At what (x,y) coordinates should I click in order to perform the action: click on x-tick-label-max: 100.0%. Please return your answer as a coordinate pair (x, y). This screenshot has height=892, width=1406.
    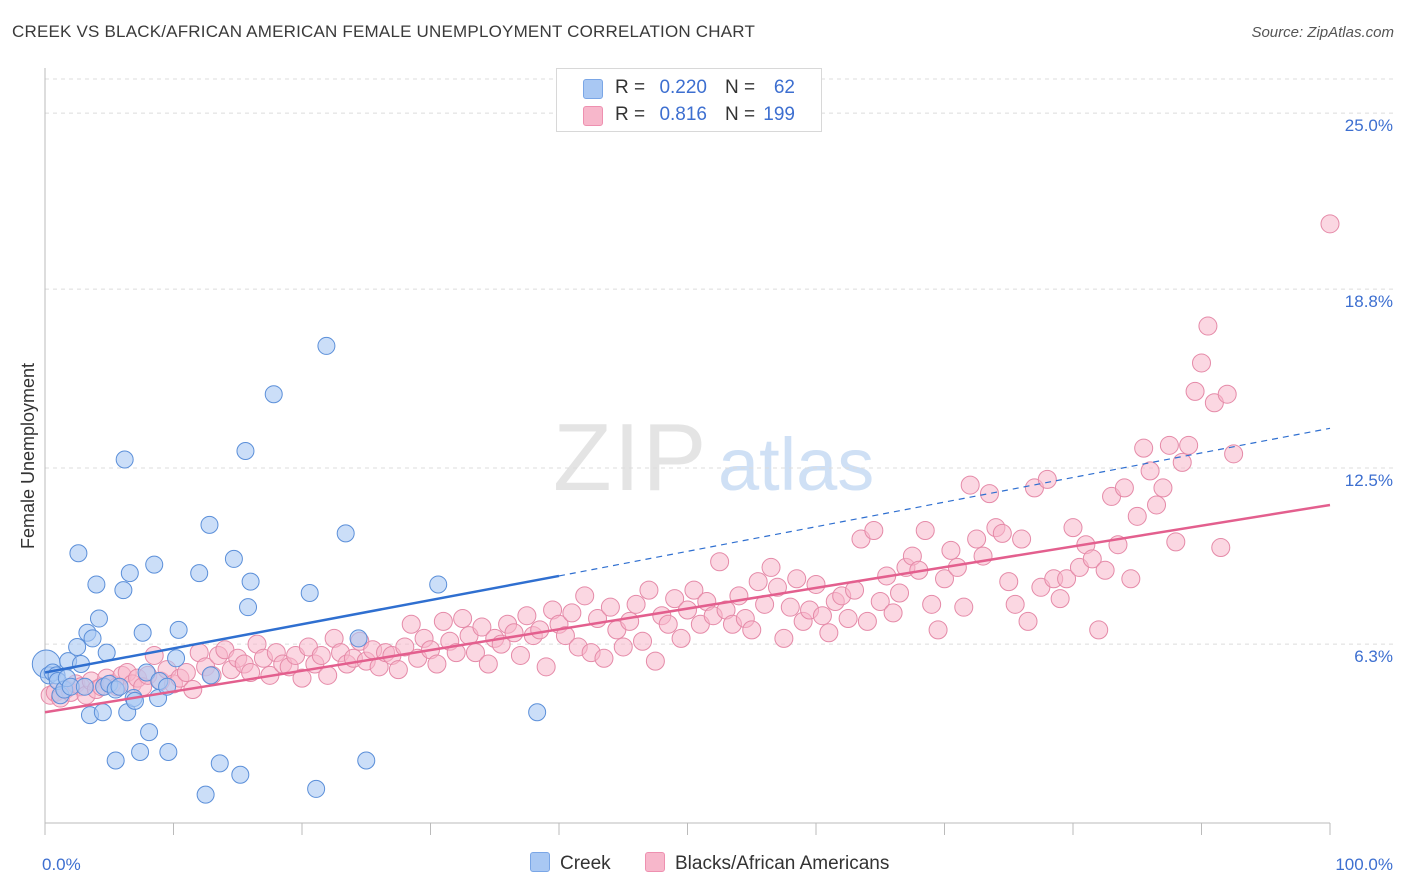
    Looking at the image, I should click on (1364, 864).